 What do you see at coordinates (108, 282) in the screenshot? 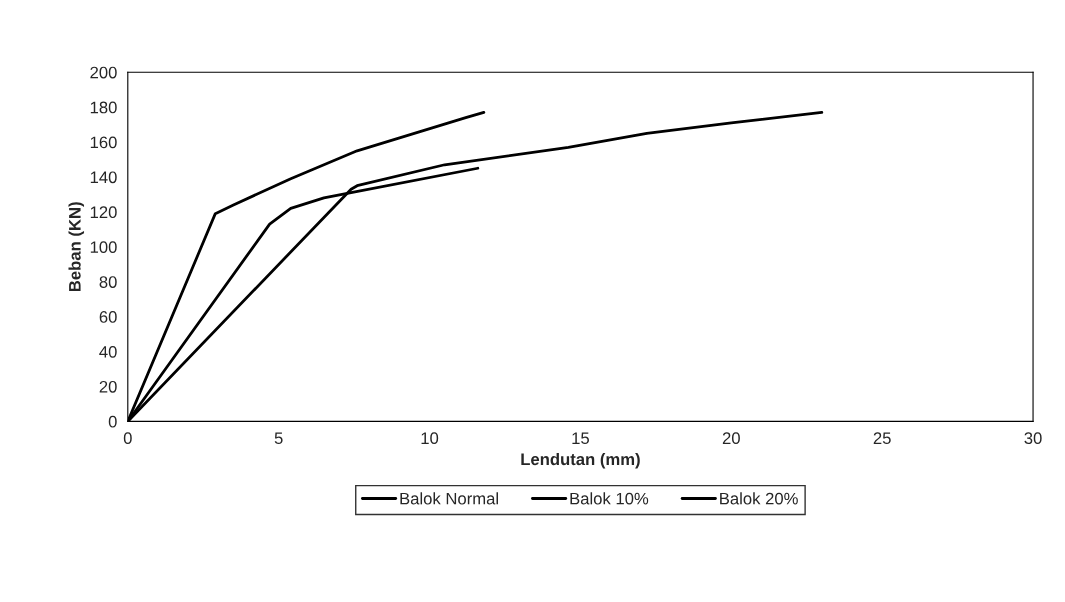
I see `y-tick-label: 80` at bounding box center [108, 282].